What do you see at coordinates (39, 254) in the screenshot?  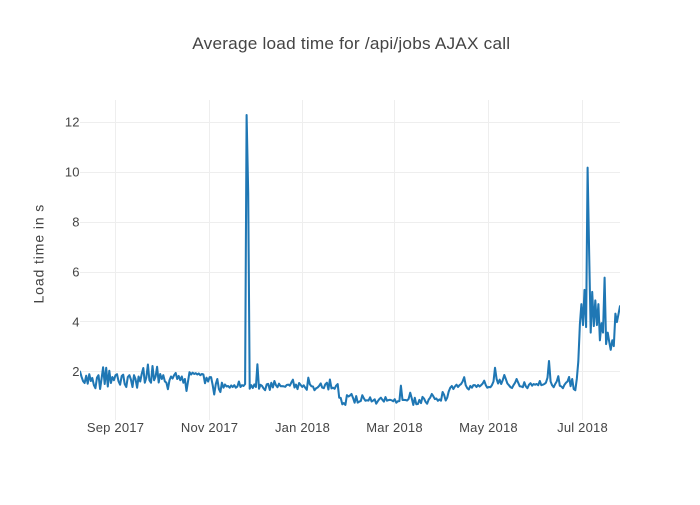 I see `svg-text: Load time in s` at bounding box center [39, 254].